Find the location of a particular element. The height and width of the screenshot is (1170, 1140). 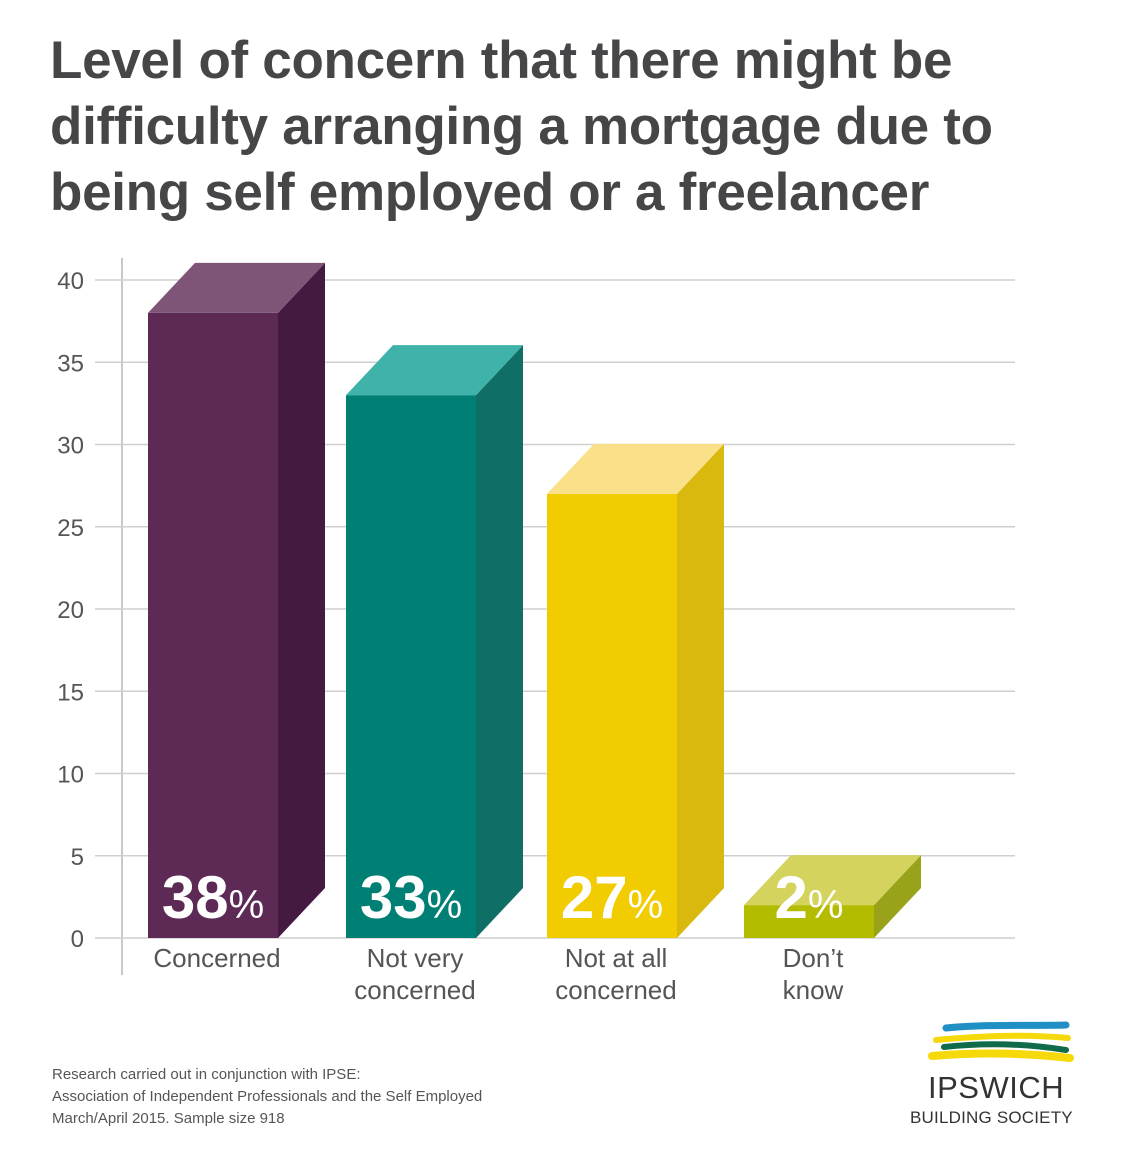

y-tick-label: 20 is located at coordinates (70, 610).